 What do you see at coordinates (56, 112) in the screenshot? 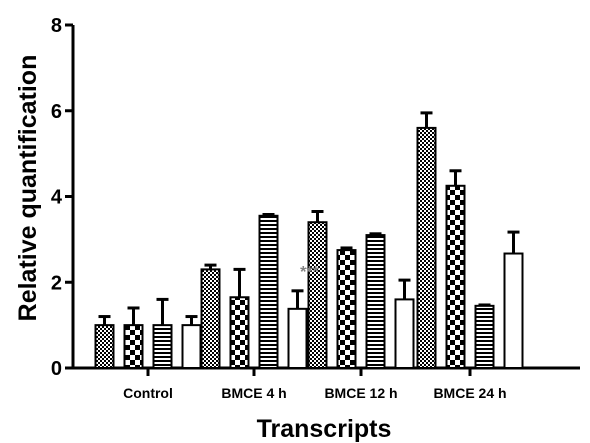
I see `y-tick-label: 6` at bounding box center [56, 112].